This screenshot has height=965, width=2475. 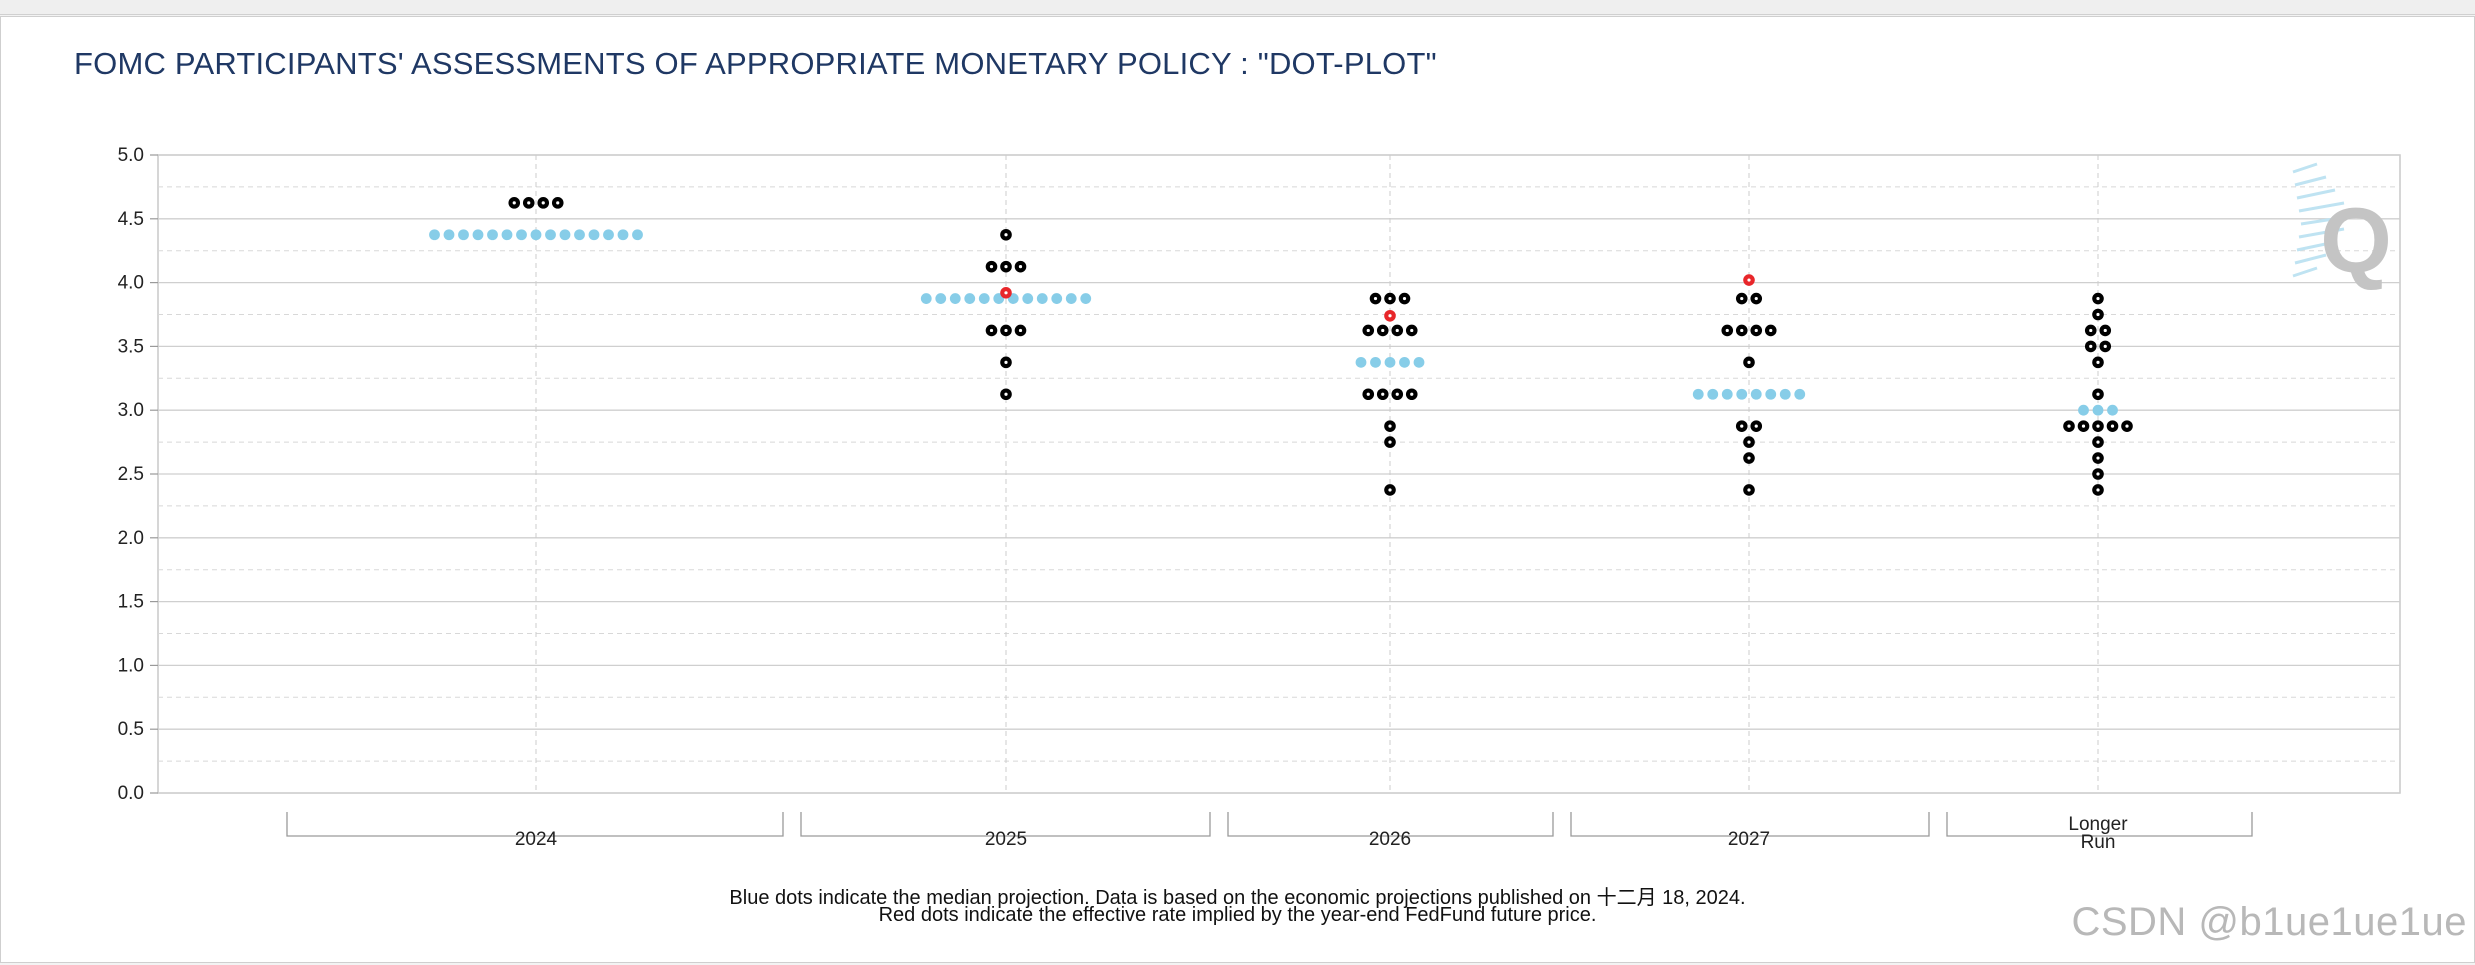 I want to click on logo-letter: Q, so click(x=2356, y=241).